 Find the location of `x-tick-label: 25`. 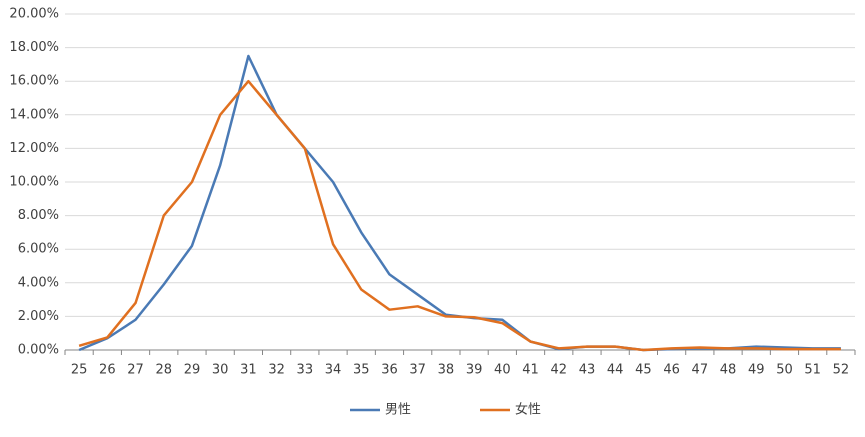

x-tick-label: 25 is located at coordinates (79, 370).